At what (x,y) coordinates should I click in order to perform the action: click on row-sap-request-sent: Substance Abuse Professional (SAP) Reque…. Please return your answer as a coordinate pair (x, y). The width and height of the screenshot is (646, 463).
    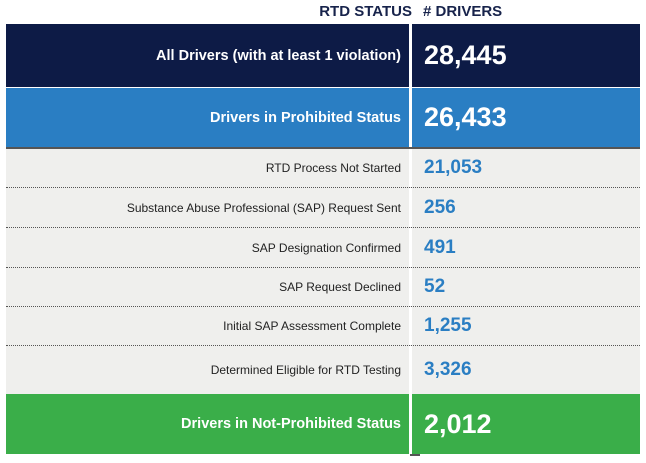
    Looking at the image, I should click on (323, 208).